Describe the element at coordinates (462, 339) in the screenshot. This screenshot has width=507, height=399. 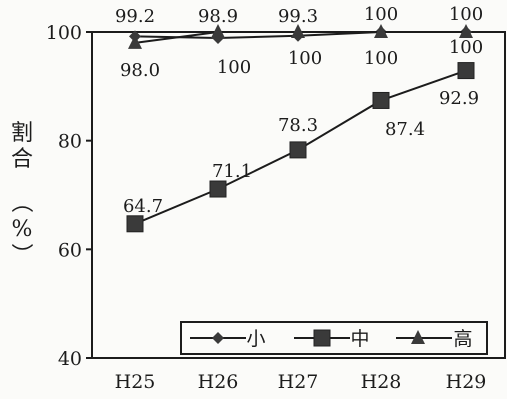
I see `legend-label: 高` at that location.